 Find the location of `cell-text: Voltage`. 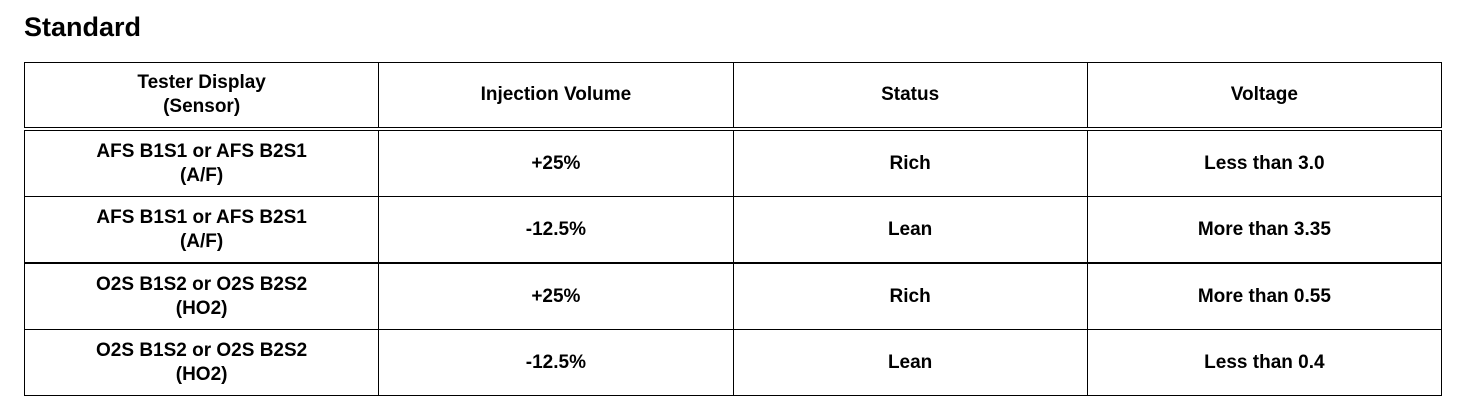

cell-text: Voltage is located at coordinates (1264, 94).